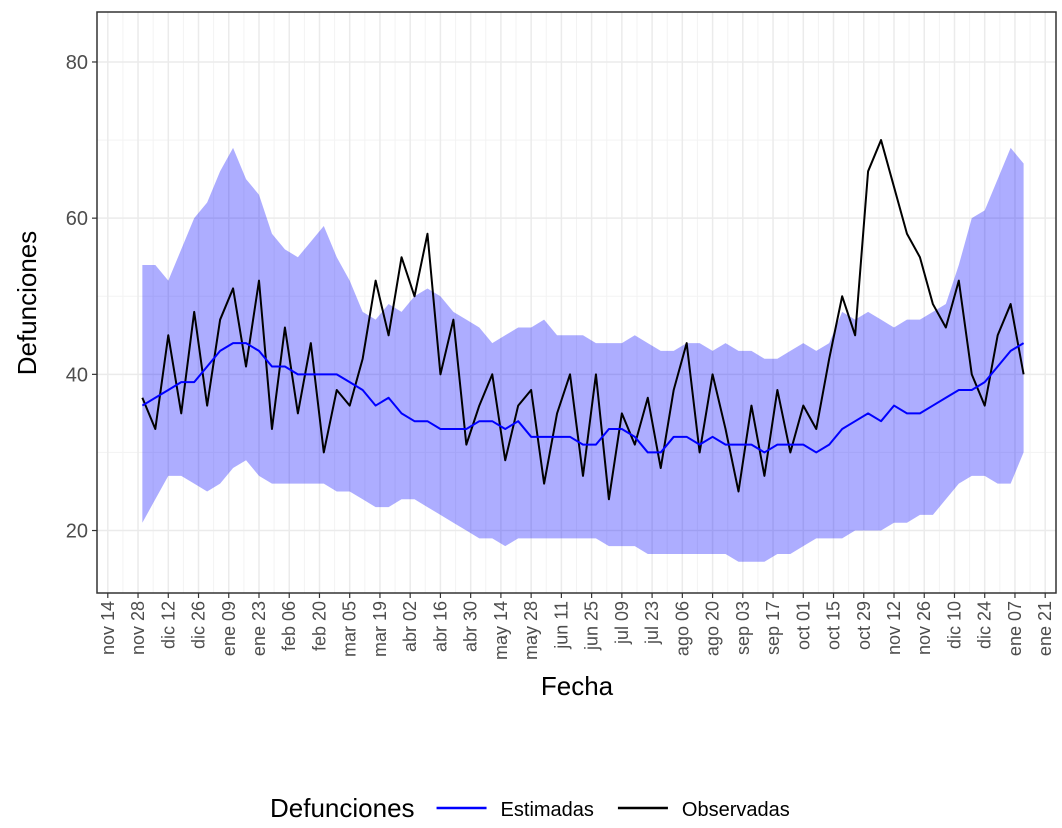 The image size is (1062, 828). I want to click on x-tick-label: ago 20, so click(713, 628).